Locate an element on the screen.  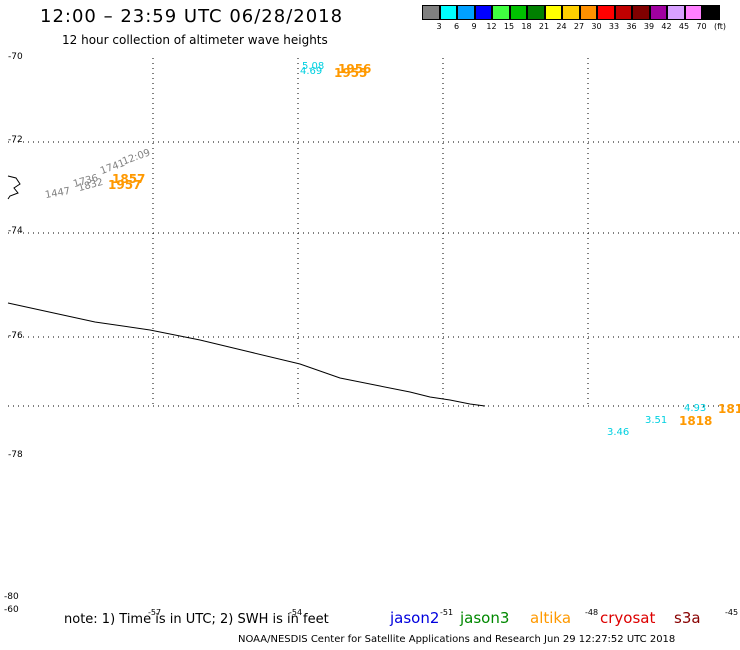
satellite-s3a: s3a is located at coordinates (687, 618).